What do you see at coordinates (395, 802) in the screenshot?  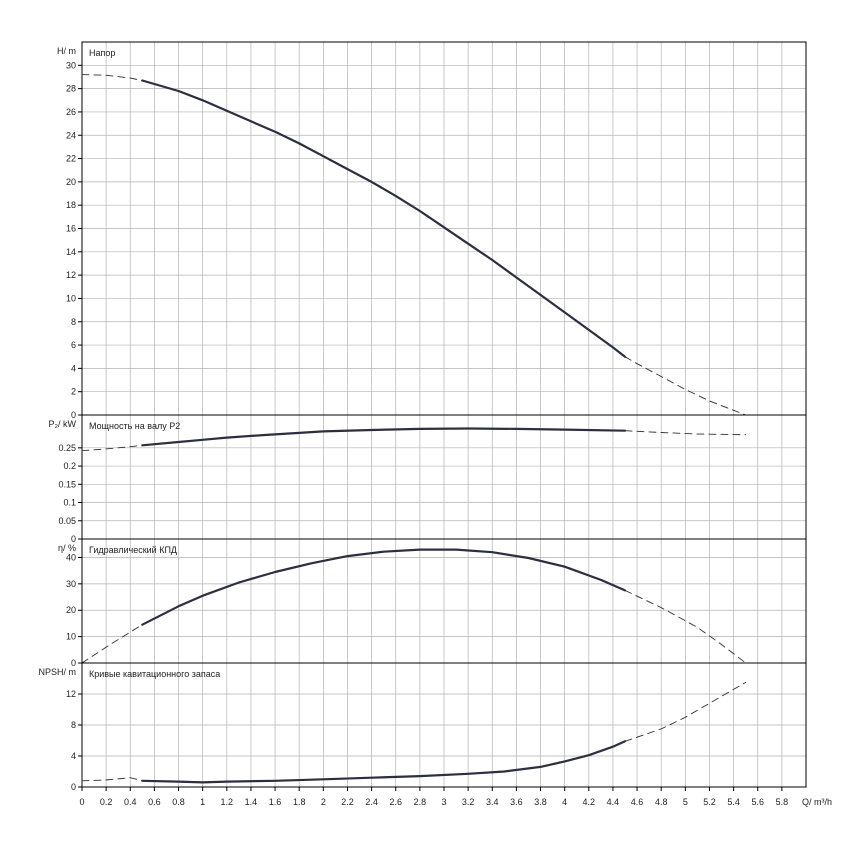 I see `x-tick-label: 2.6` at bounding box center [395, 802].